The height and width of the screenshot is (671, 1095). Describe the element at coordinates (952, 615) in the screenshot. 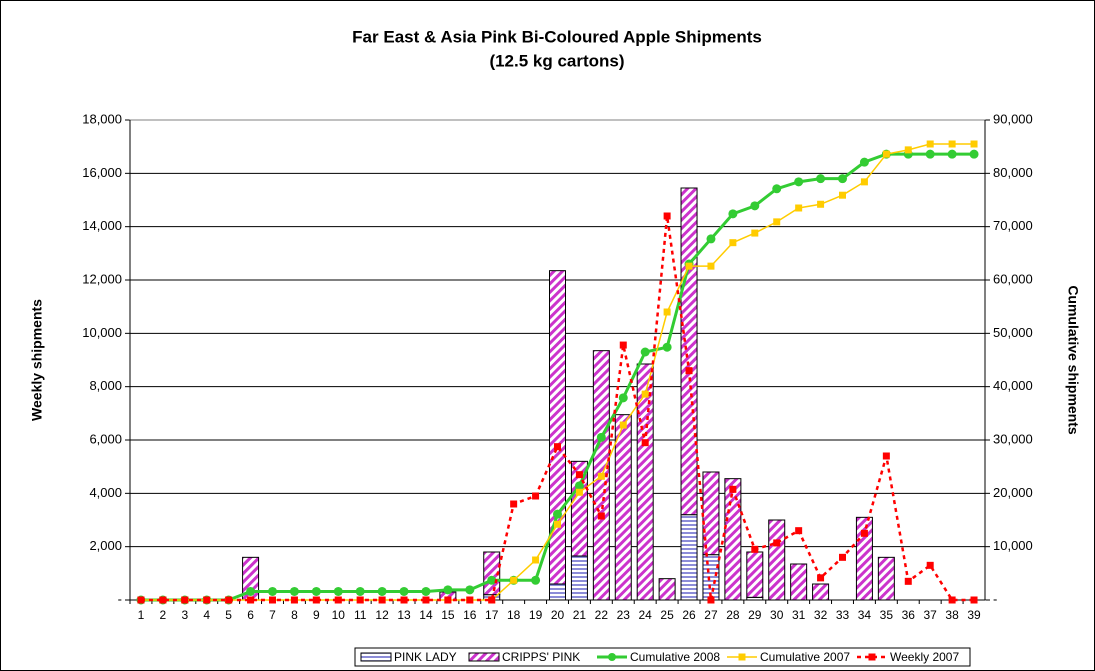

I see `x-tick-label: 38` at that location.